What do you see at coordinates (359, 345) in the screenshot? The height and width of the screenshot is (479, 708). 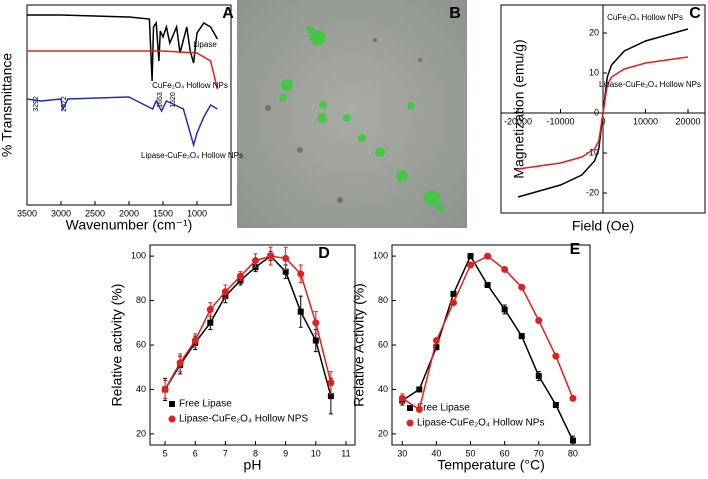 I see `y-axis-label: Relative Activity (%)` at bounding box center [359, 345].